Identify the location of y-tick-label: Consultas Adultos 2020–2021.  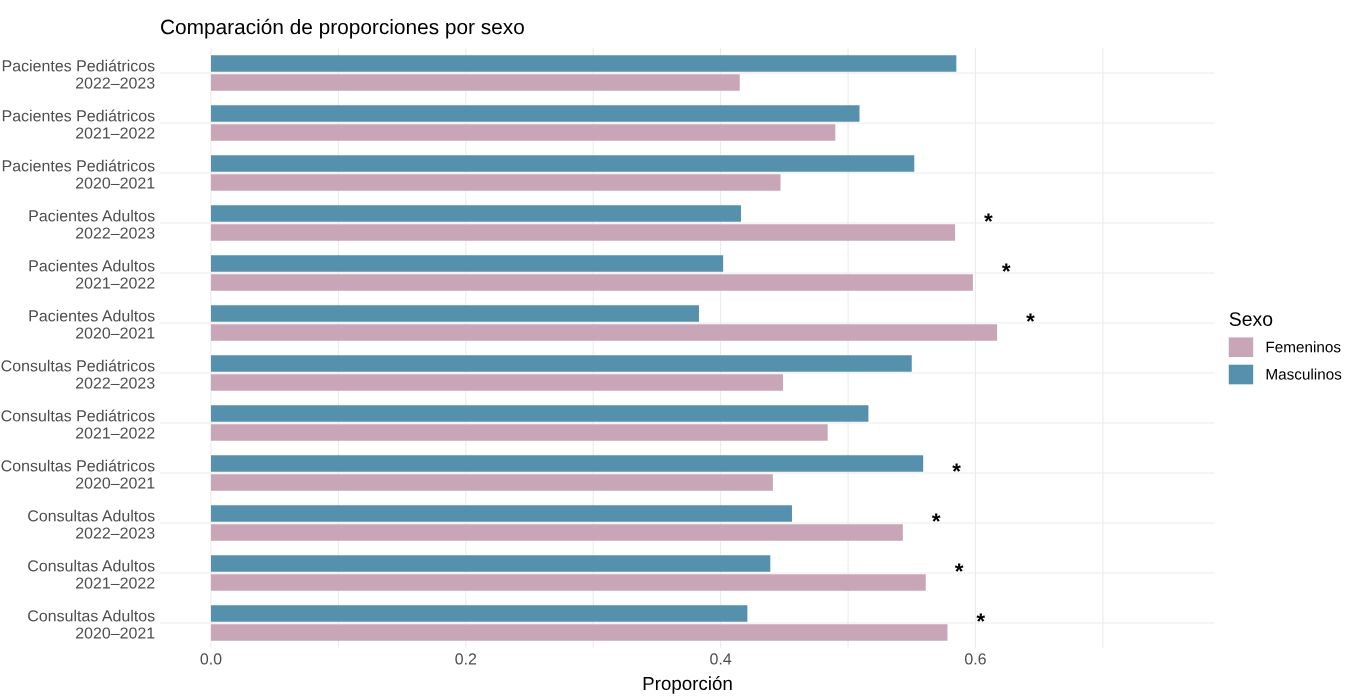
(91, 624).